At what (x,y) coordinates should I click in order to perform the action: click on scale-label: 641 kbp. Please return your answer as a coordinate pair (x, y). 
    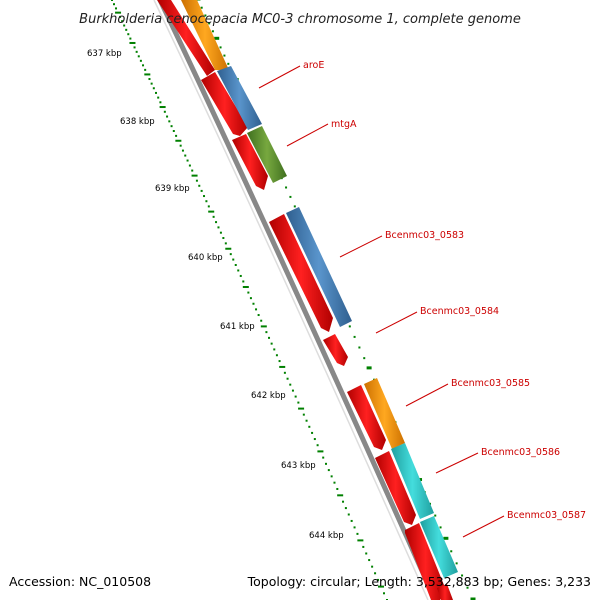
    Looking at the image, I should click on (237, 327).